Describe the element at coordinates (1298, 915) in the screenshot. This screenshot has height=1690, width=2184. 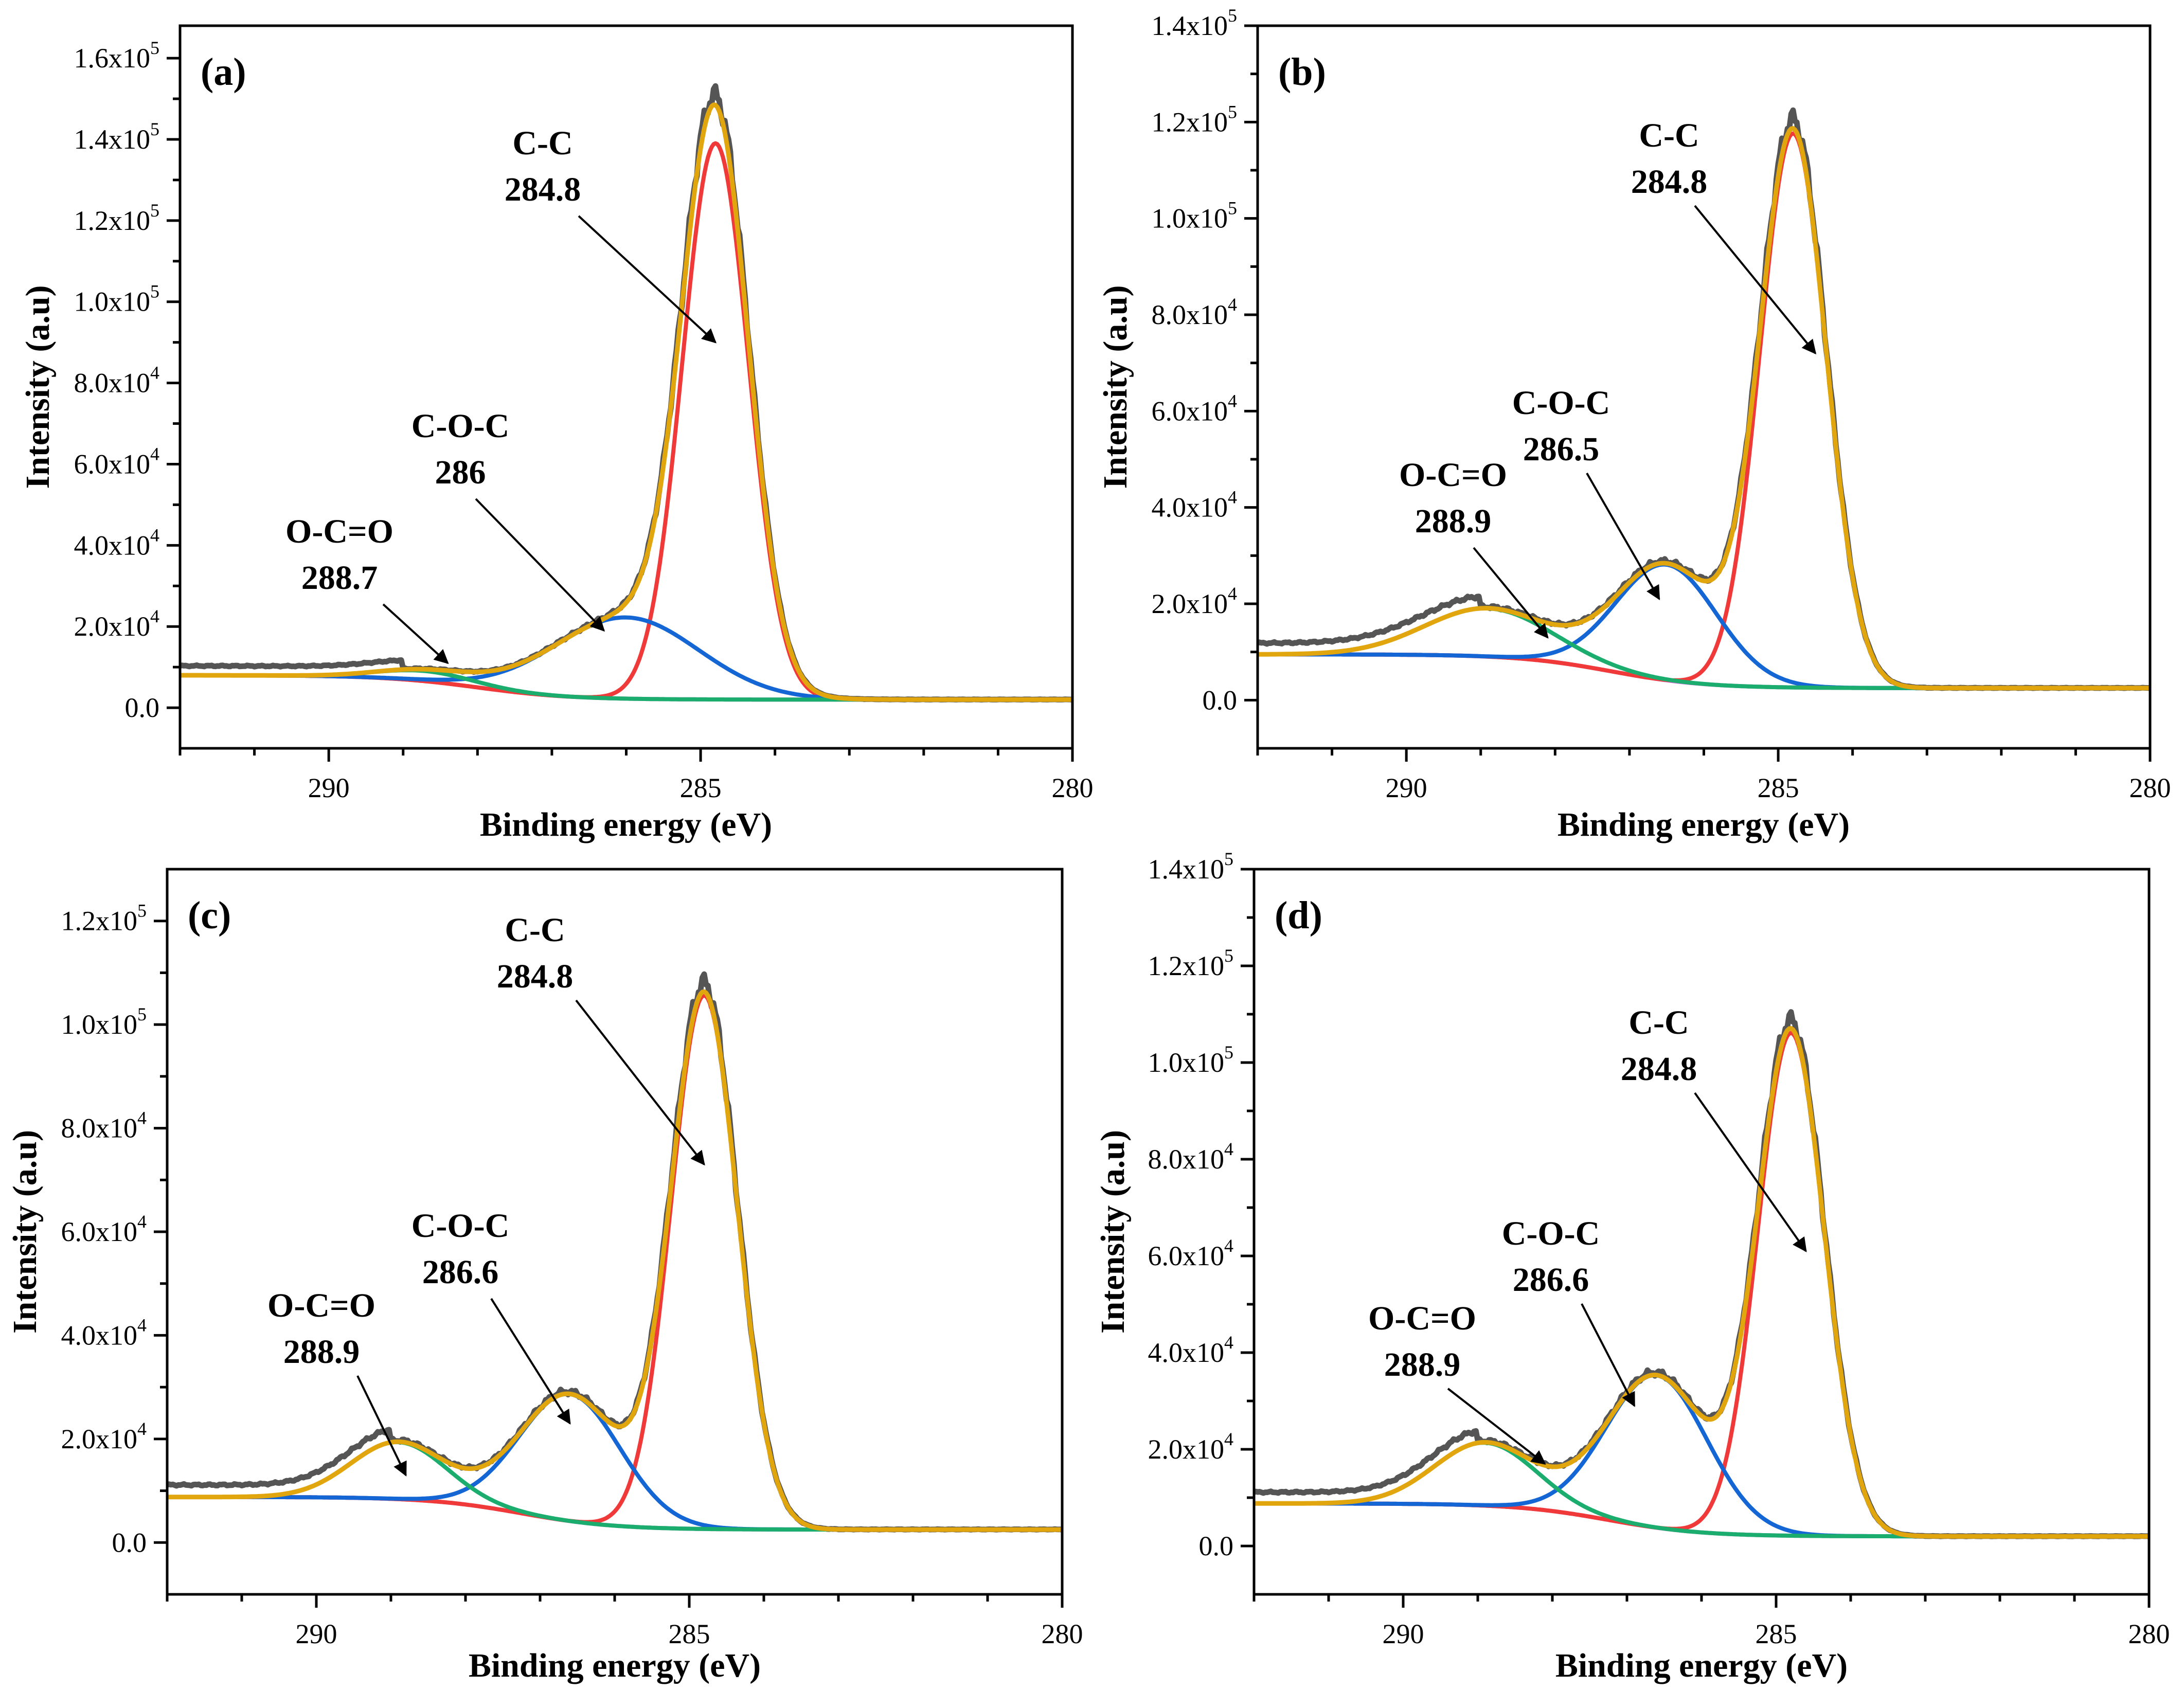
I see `panel-label: (d)` at that location.